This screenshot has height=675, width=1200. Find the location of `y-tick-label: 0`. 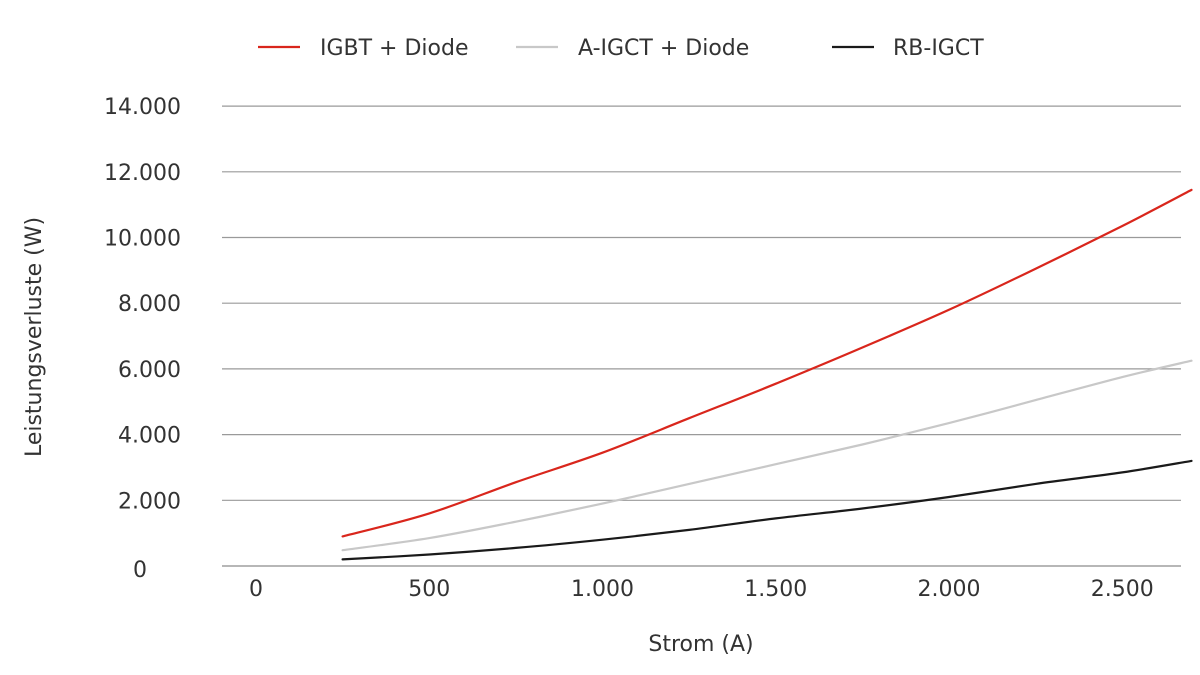

y-tick-label: 0 is located at coordinates (140, 570).